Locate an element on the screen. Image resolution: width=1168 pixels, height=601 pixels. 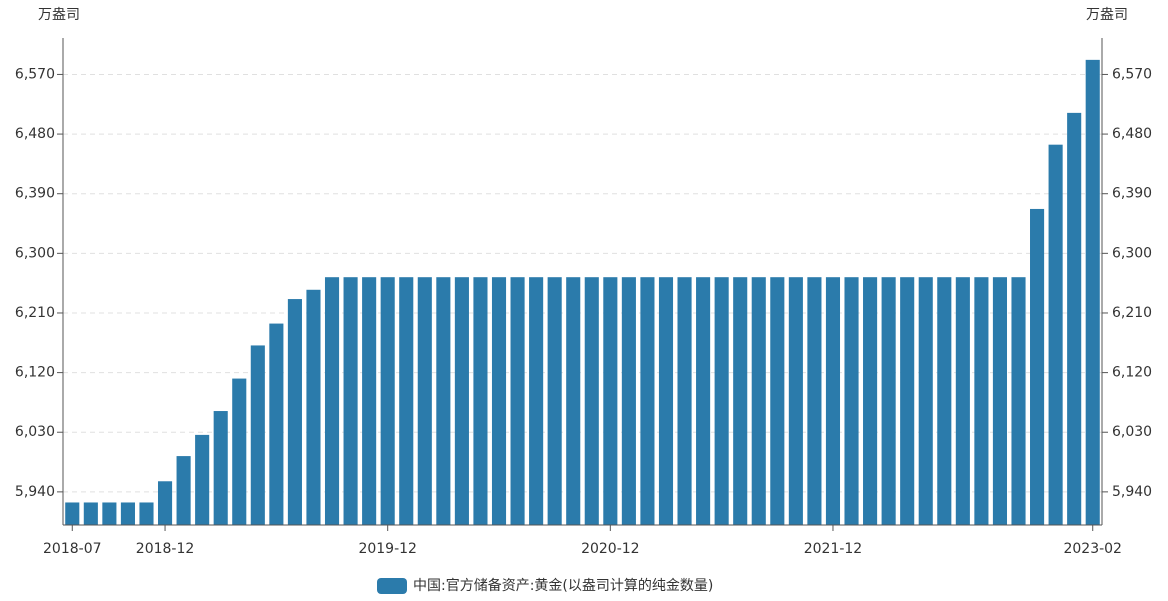
y2-tick-label: 5,940 is located at coordinates (1132, 492).